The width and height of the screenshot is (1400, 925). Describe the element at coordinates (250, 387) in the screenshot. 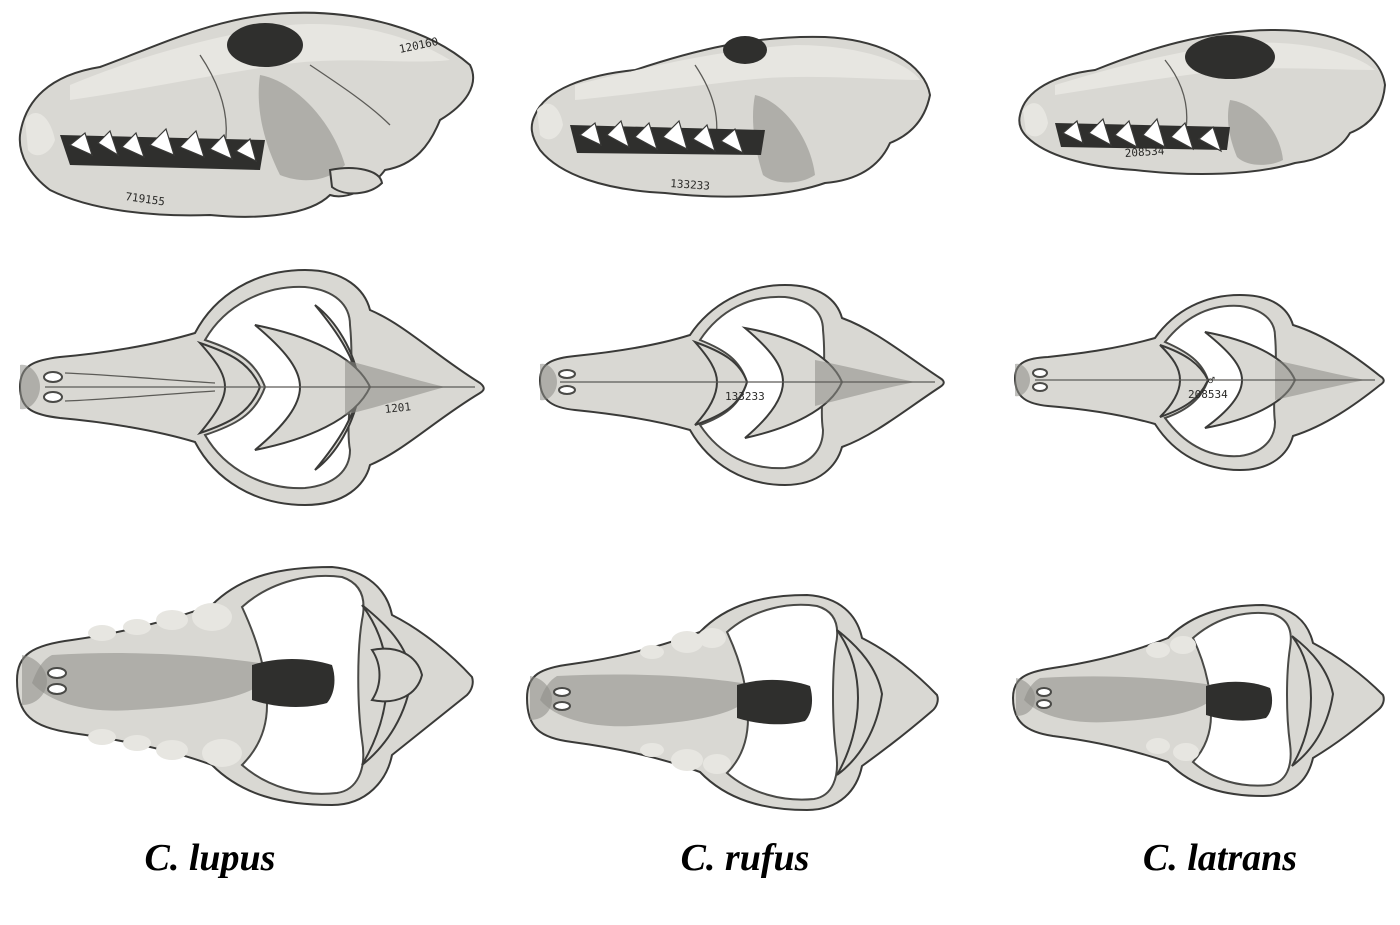

I see `lupus-dorsal-skull: 1201` at that location.